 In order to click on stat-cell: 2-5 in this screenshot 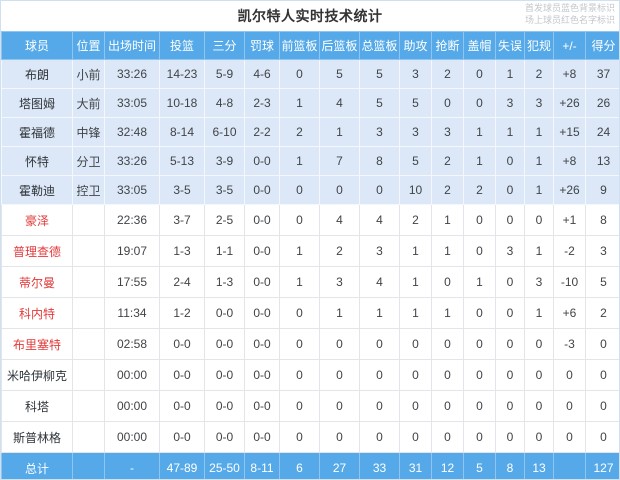, I will do `click(224, 220)`.